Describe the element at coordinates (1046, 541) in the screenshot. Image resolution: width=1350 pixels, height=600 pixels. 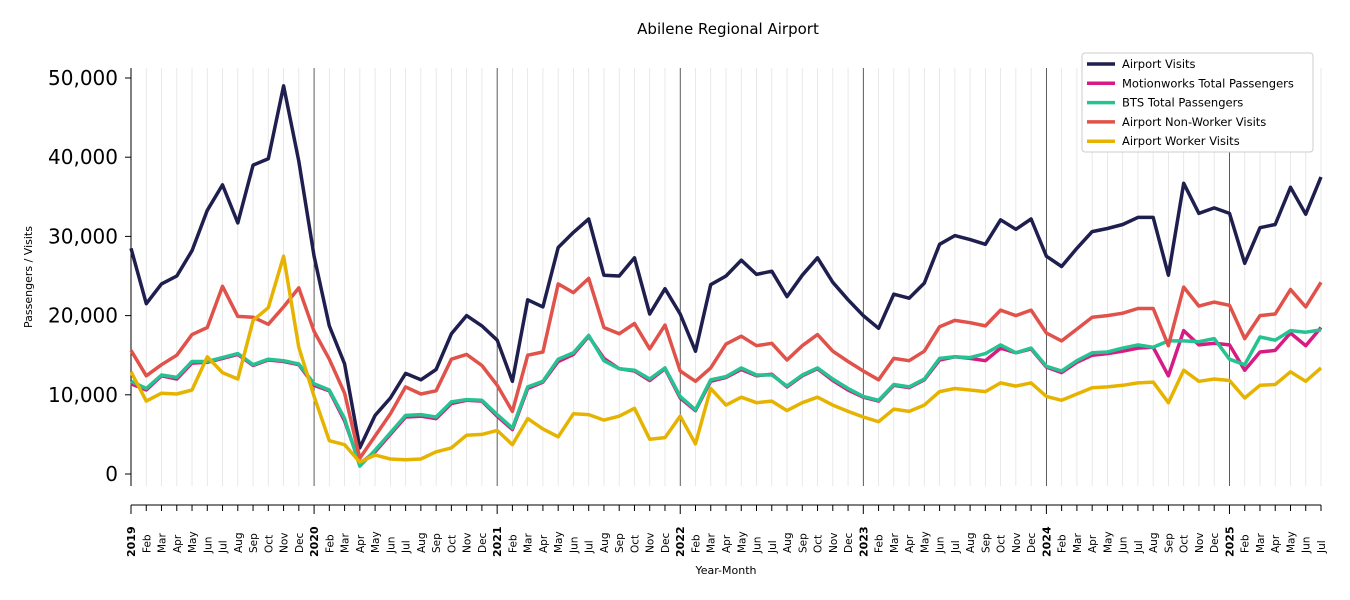
I see `x-tick-label: 2024` at that location.